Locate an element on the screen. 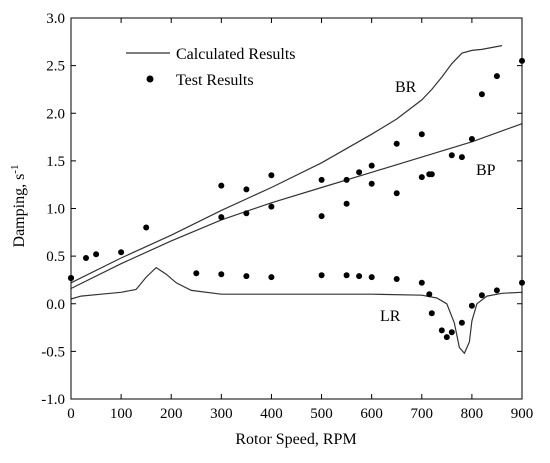 Image resolution: width=550 pixels, height=463 pixels. y-axis-label-superscript: -1 is located at coordinates (15, 169).